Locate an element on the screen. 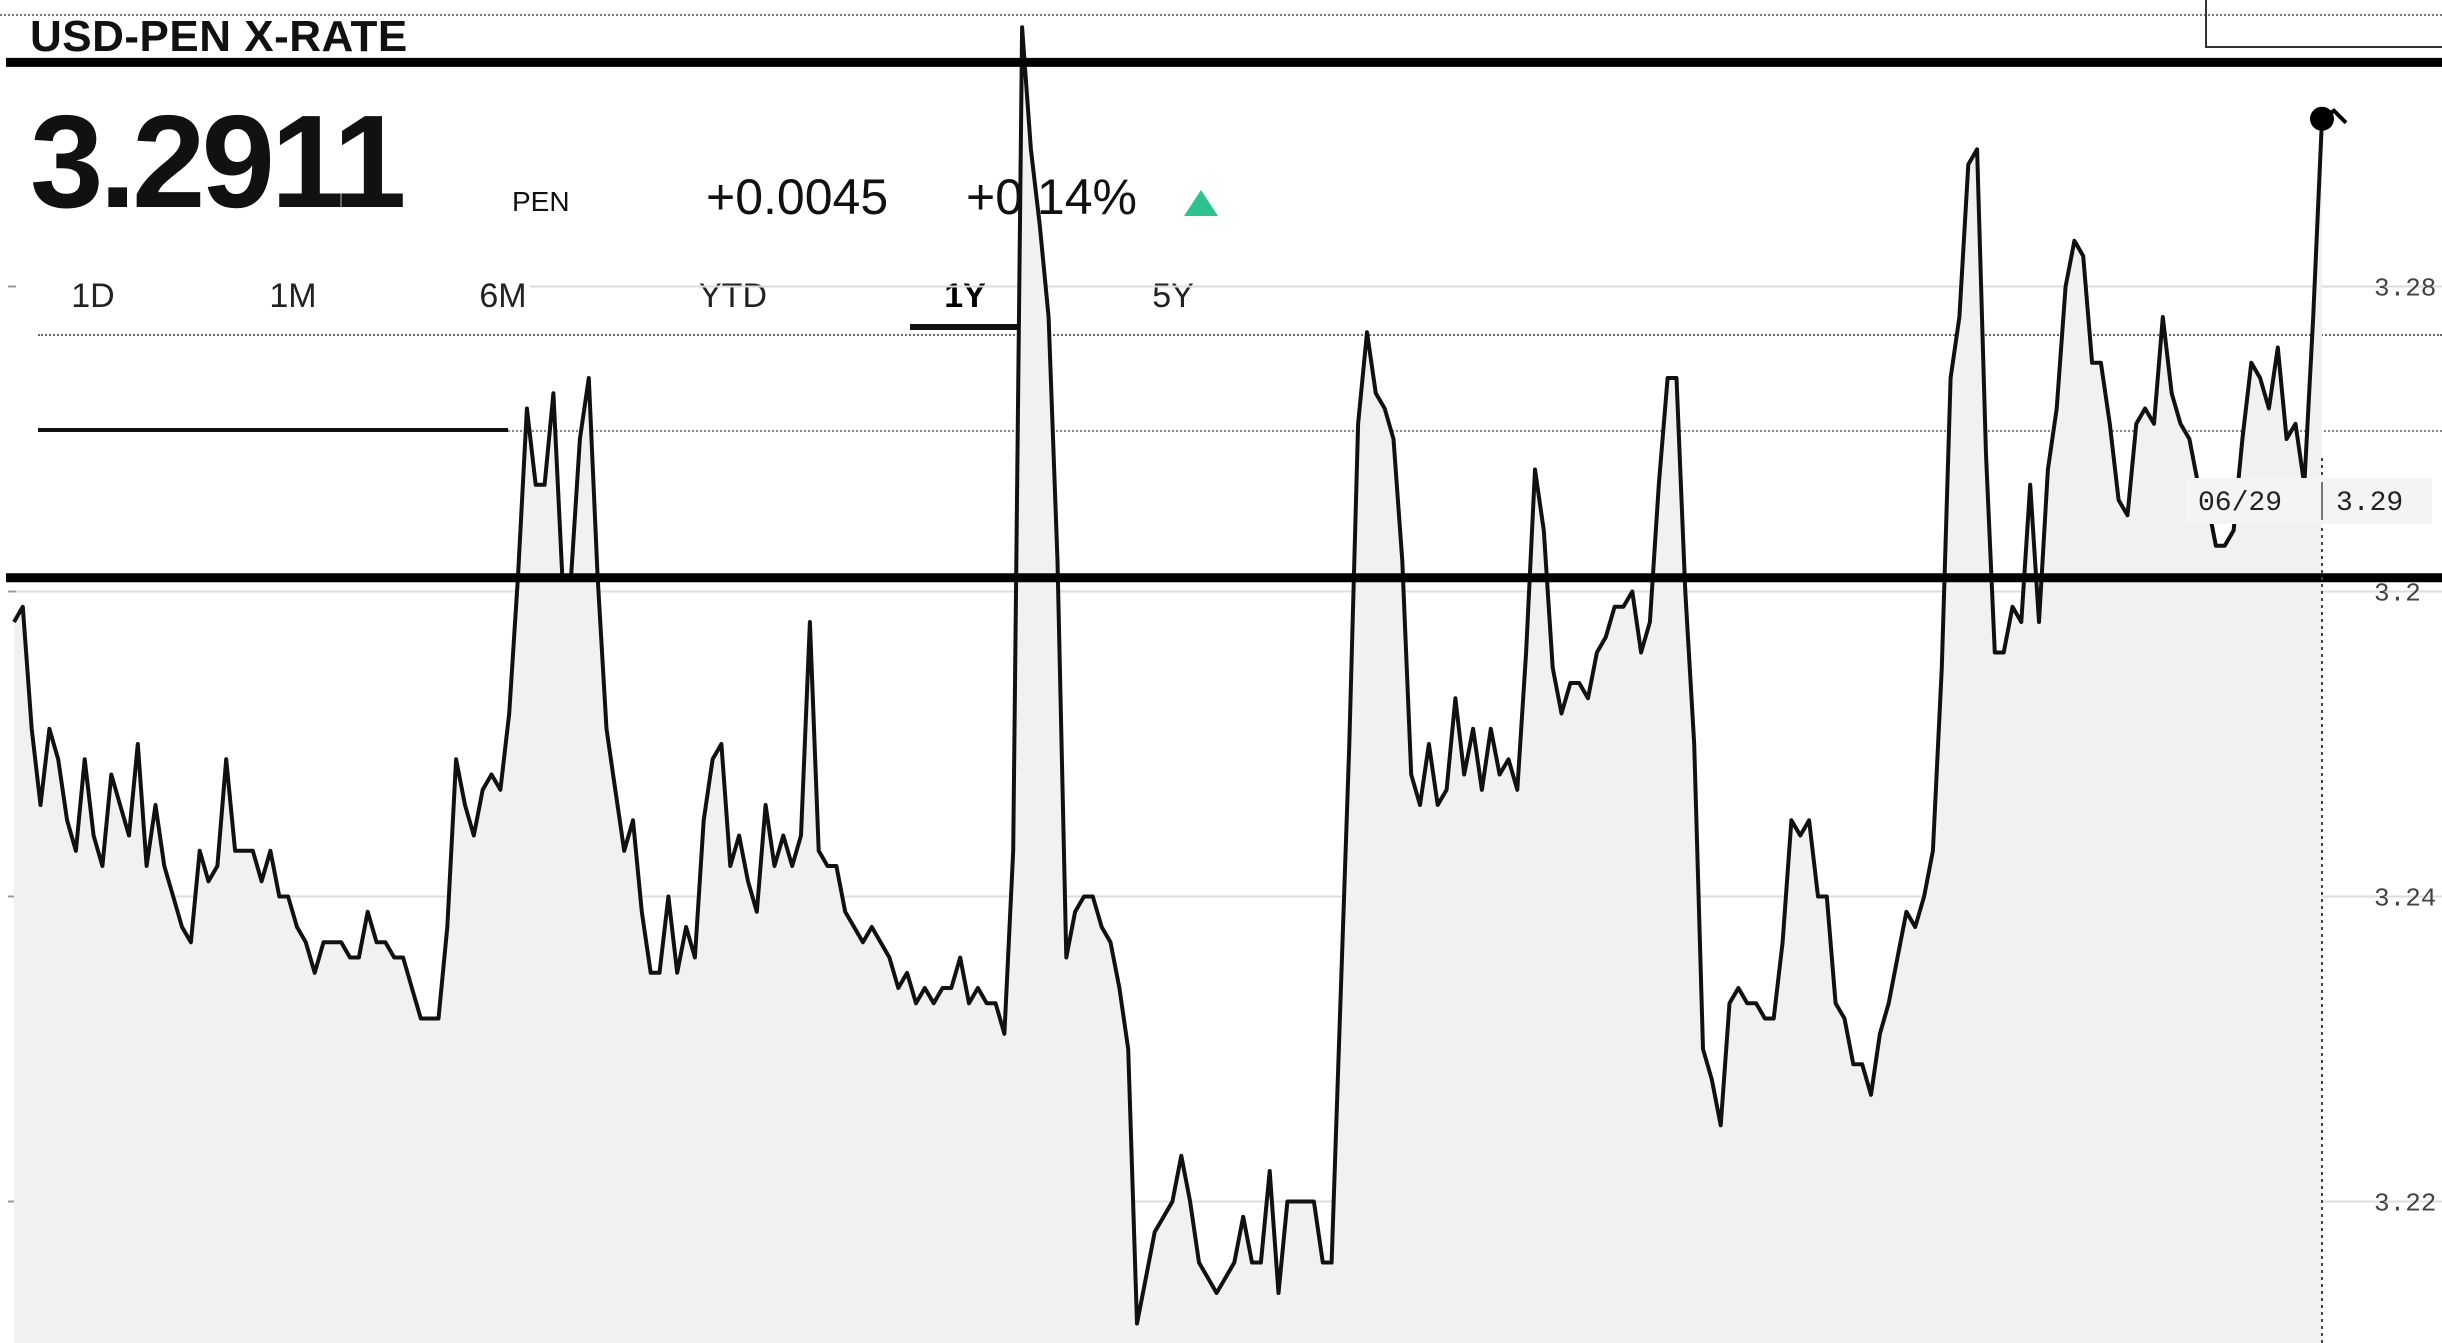 The image size is (2442, 1343). y-tick-label: 3.28 is located at coordinates (2405, 289).